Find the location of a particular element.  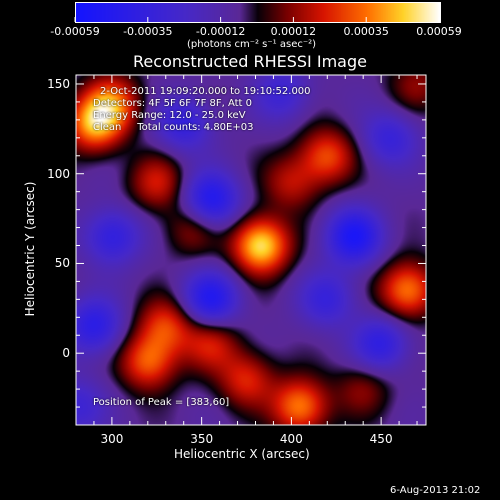

colorbar-tick-label: -0.00035 is located at coordinates (148, 31).